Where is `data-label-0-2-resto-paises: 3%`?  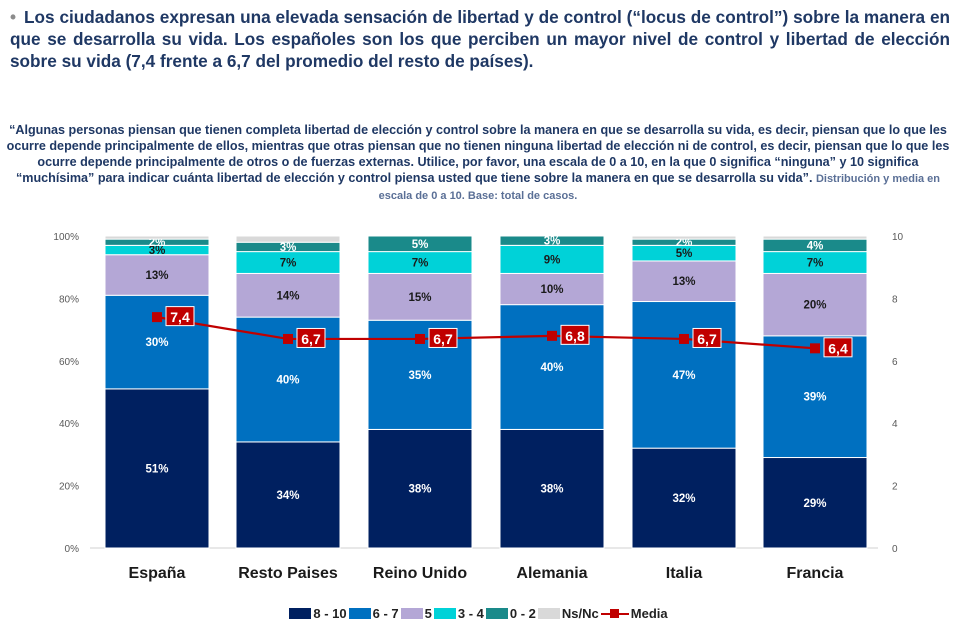 data-label-0-2-resto-paises: 3% is located at coordinates (288, 248).